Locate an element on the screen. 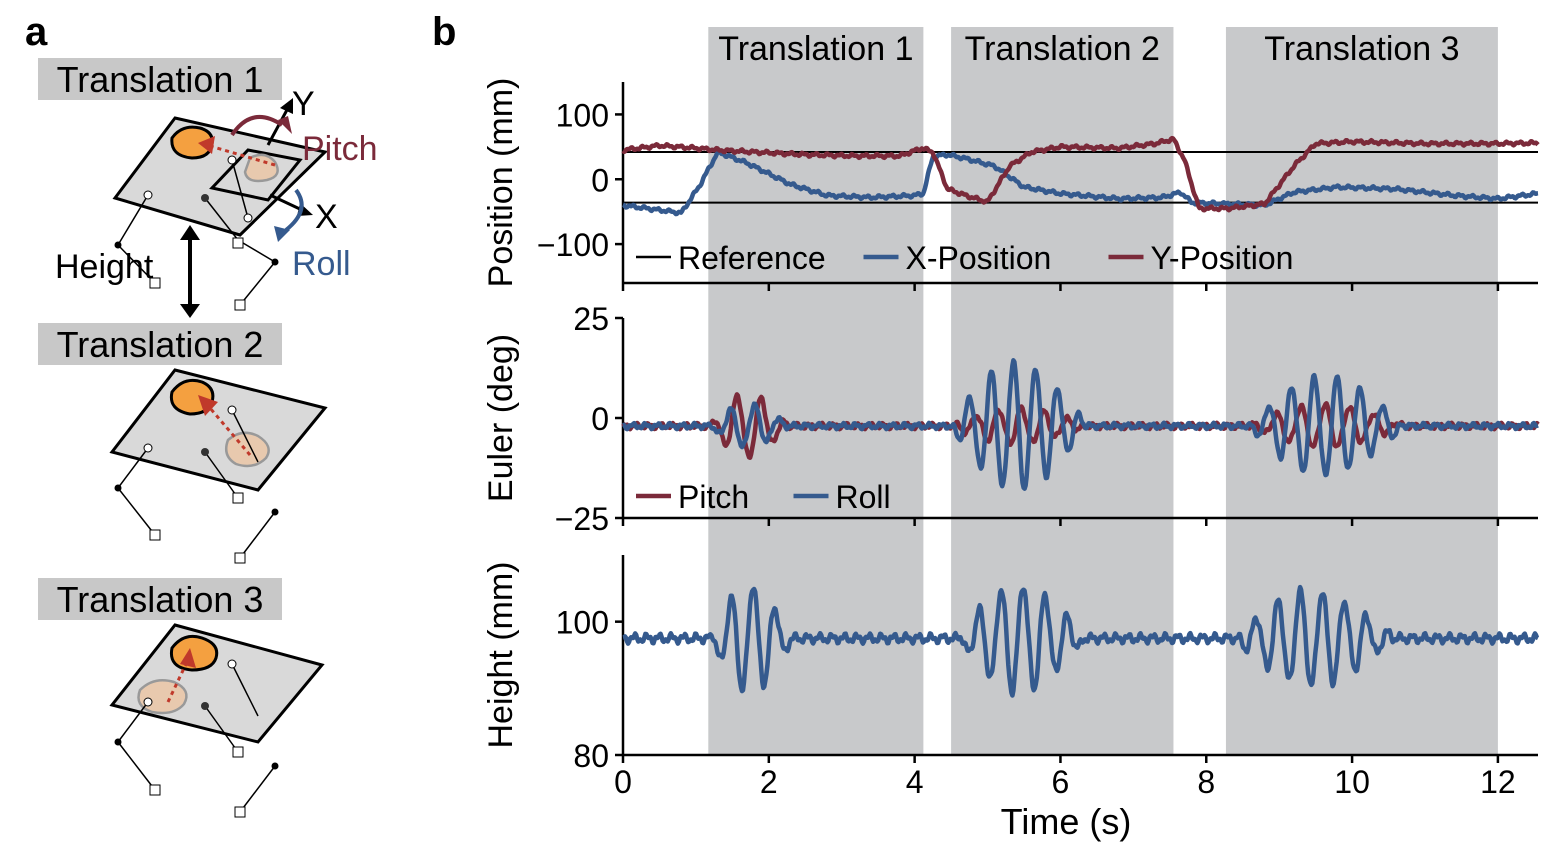 The height and width of the screenshot is (851, 1542). series-y-position is located at coordinates (1080, 174).